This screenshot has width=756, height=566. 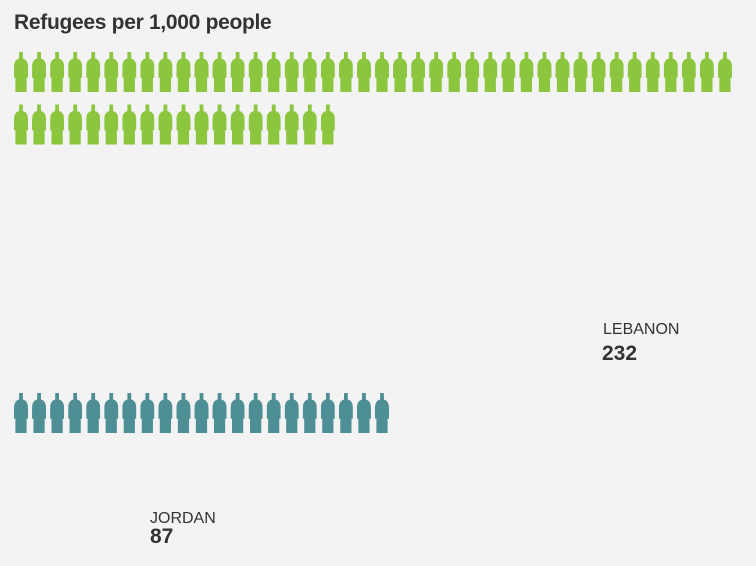 What do you see at coordinates (641, 329) in the screenshot?
I see `lebanon-label: LEBANON` at bounding box center [641, 329].